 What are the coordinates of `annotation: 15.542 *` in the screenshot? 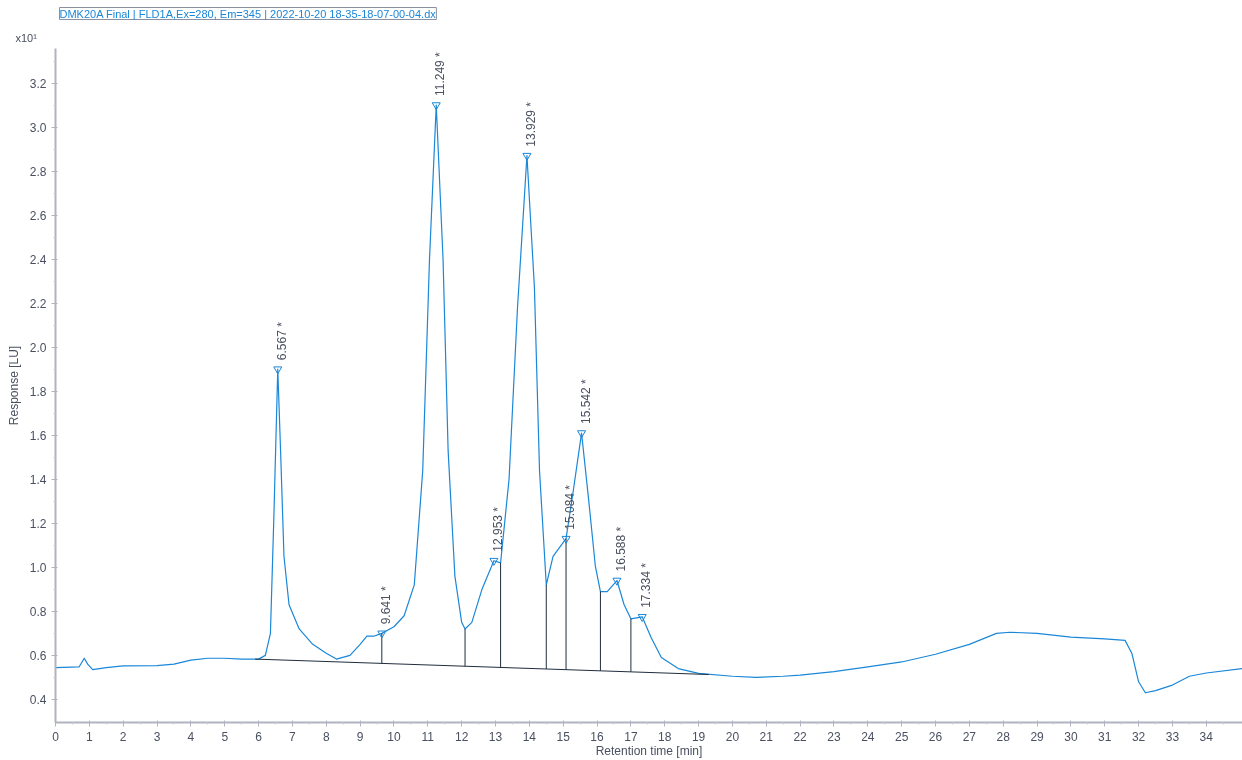 It's located at (585, 402).